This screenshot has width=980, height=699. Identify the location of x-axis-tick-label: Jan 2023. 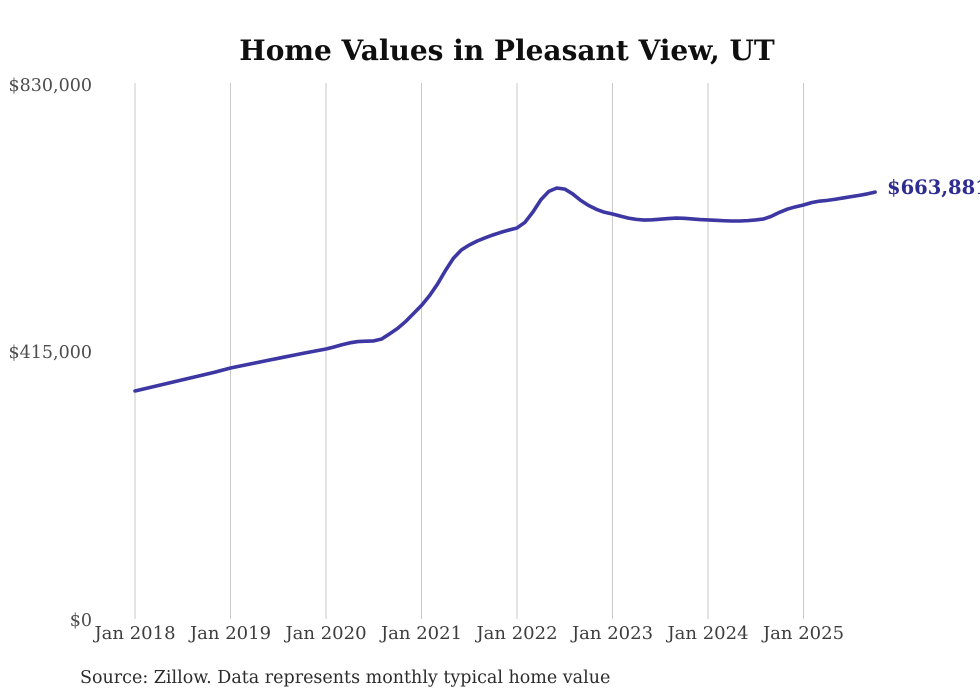
(611, 633).